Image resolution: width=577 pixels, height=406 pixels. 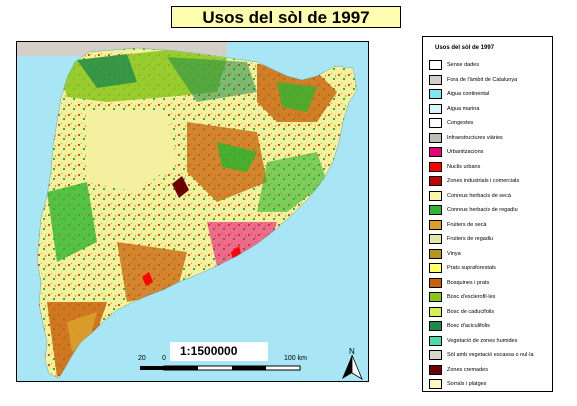 I want to click on scale-bar: 20 0 100 km, so click(x=229, y=368).